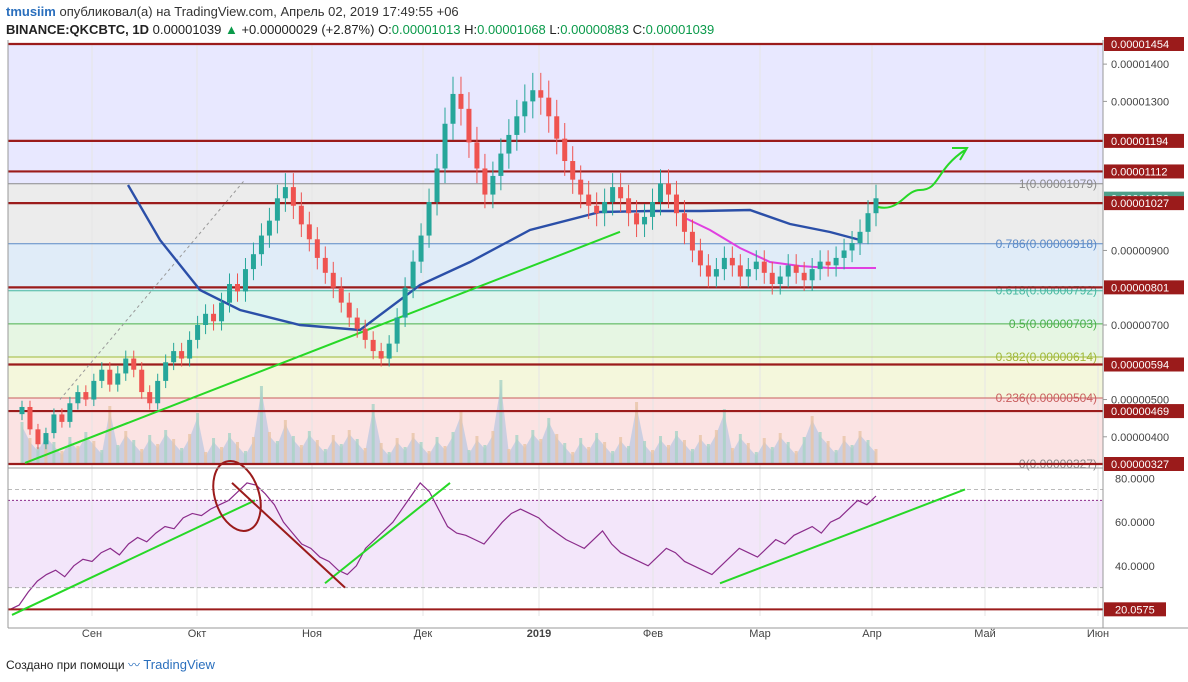 The height and width of the screenshot is (682, 1188). What do you see at coordinates (31, 11) in the screenshot?
I see `author-name: tmusiim` at bounding box center [31, 11].